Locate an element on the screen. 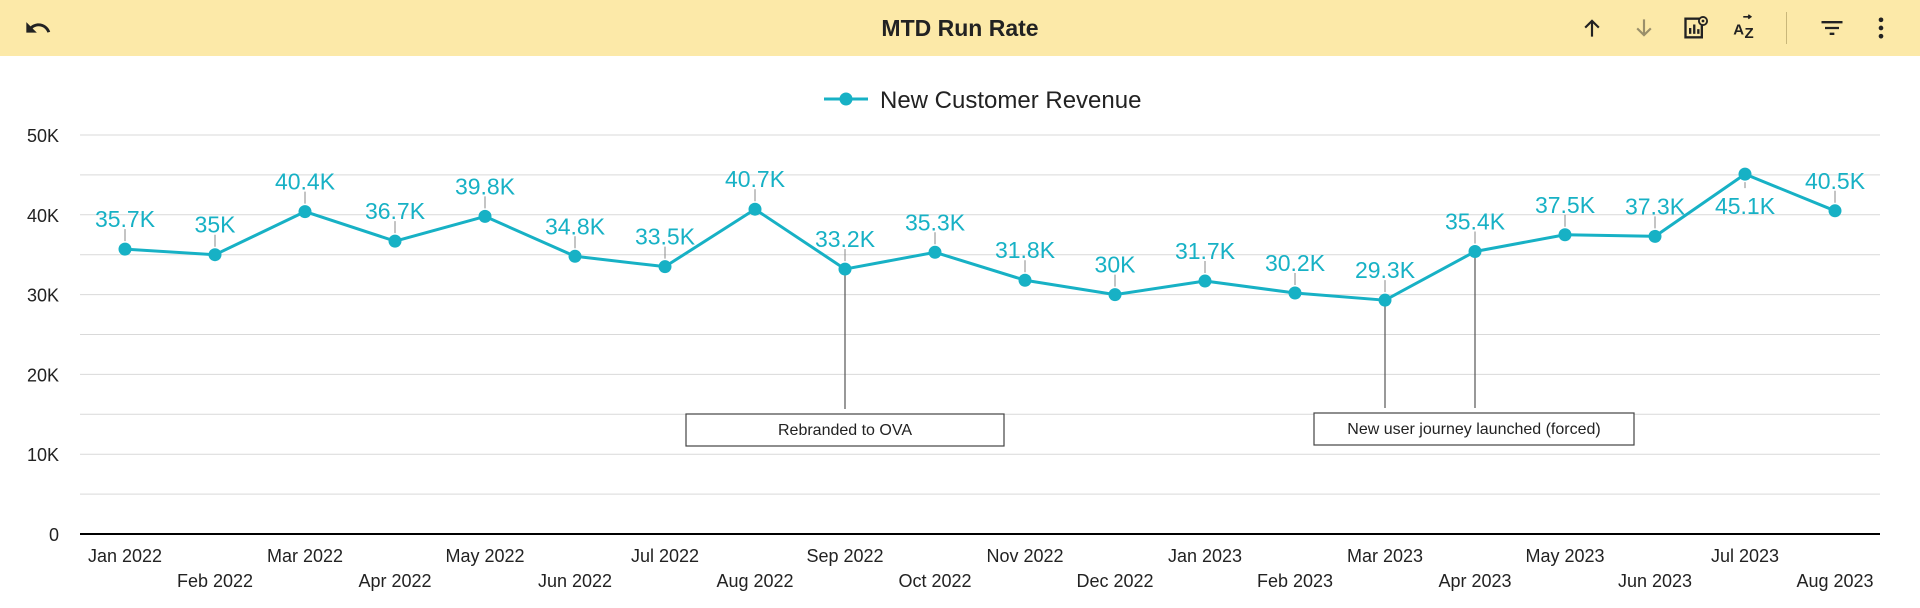  annotation-label: New user journey launched (forced) is located at coordinates (1473, 429).